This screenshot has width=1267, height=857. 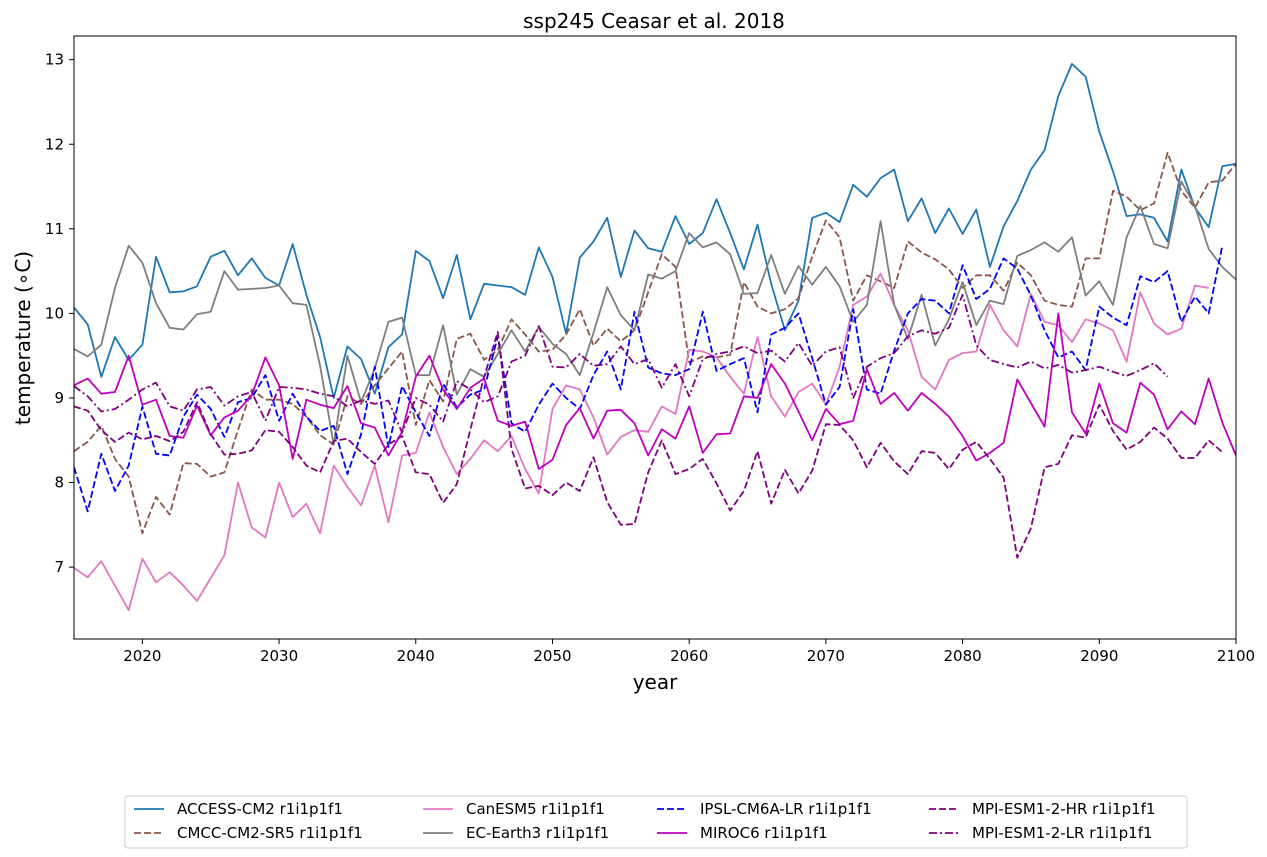 What do you see at coordinates (655, 682) in the screenshot?
I see `x-axis-label: year` at bounding box center [655, 682].